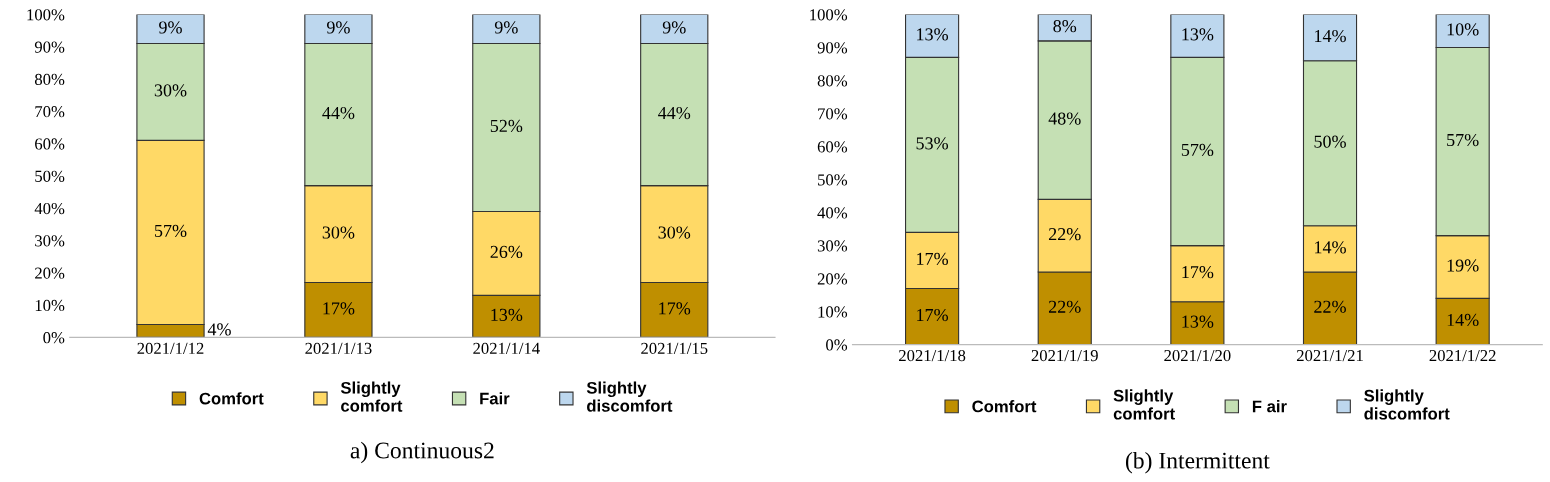 This screenshot has height=482, width=1550. Describe the element at coordinates (506, 126) in the screenshot. I see `data-label: 52%` at that location.